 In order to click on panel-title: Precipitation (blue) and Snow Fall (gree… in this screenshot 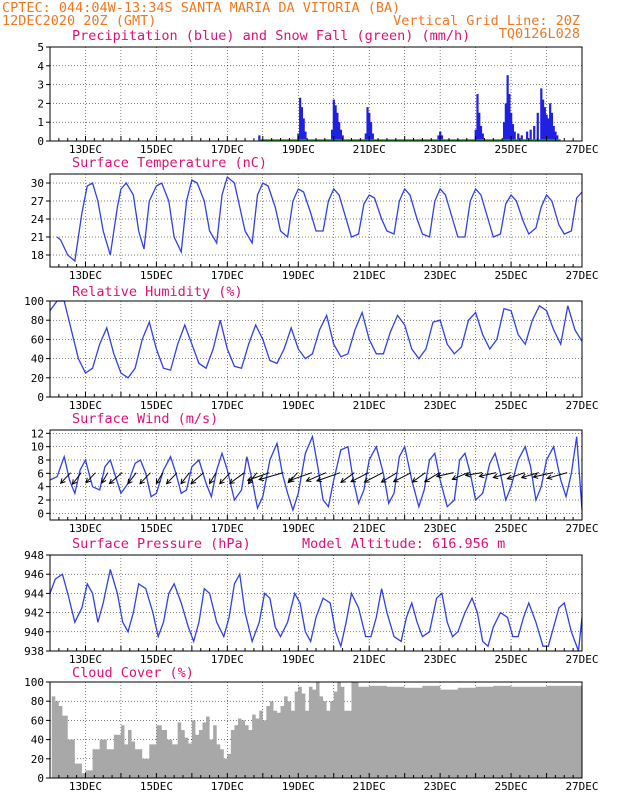, I will do `click(271, 36)`.